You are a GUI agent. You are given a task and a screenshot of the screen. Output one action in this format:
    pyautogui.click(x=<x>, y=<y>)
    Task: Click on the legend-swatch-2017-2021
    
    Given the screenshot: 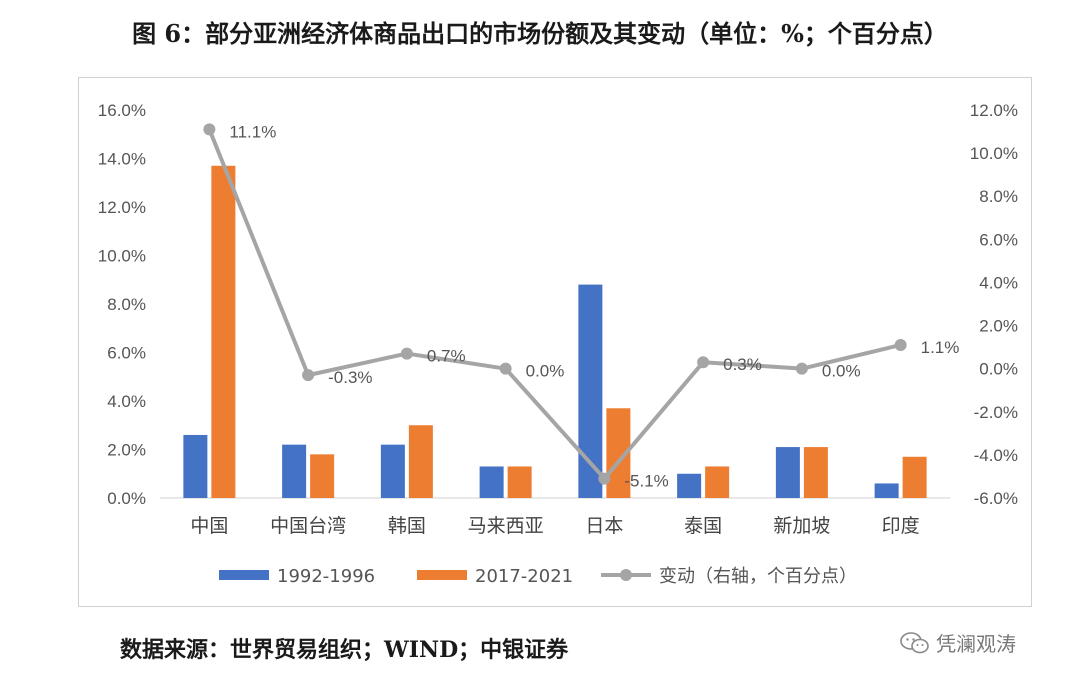 What is the action you would take?
    pyautogui.click(x=442, y=575)
    